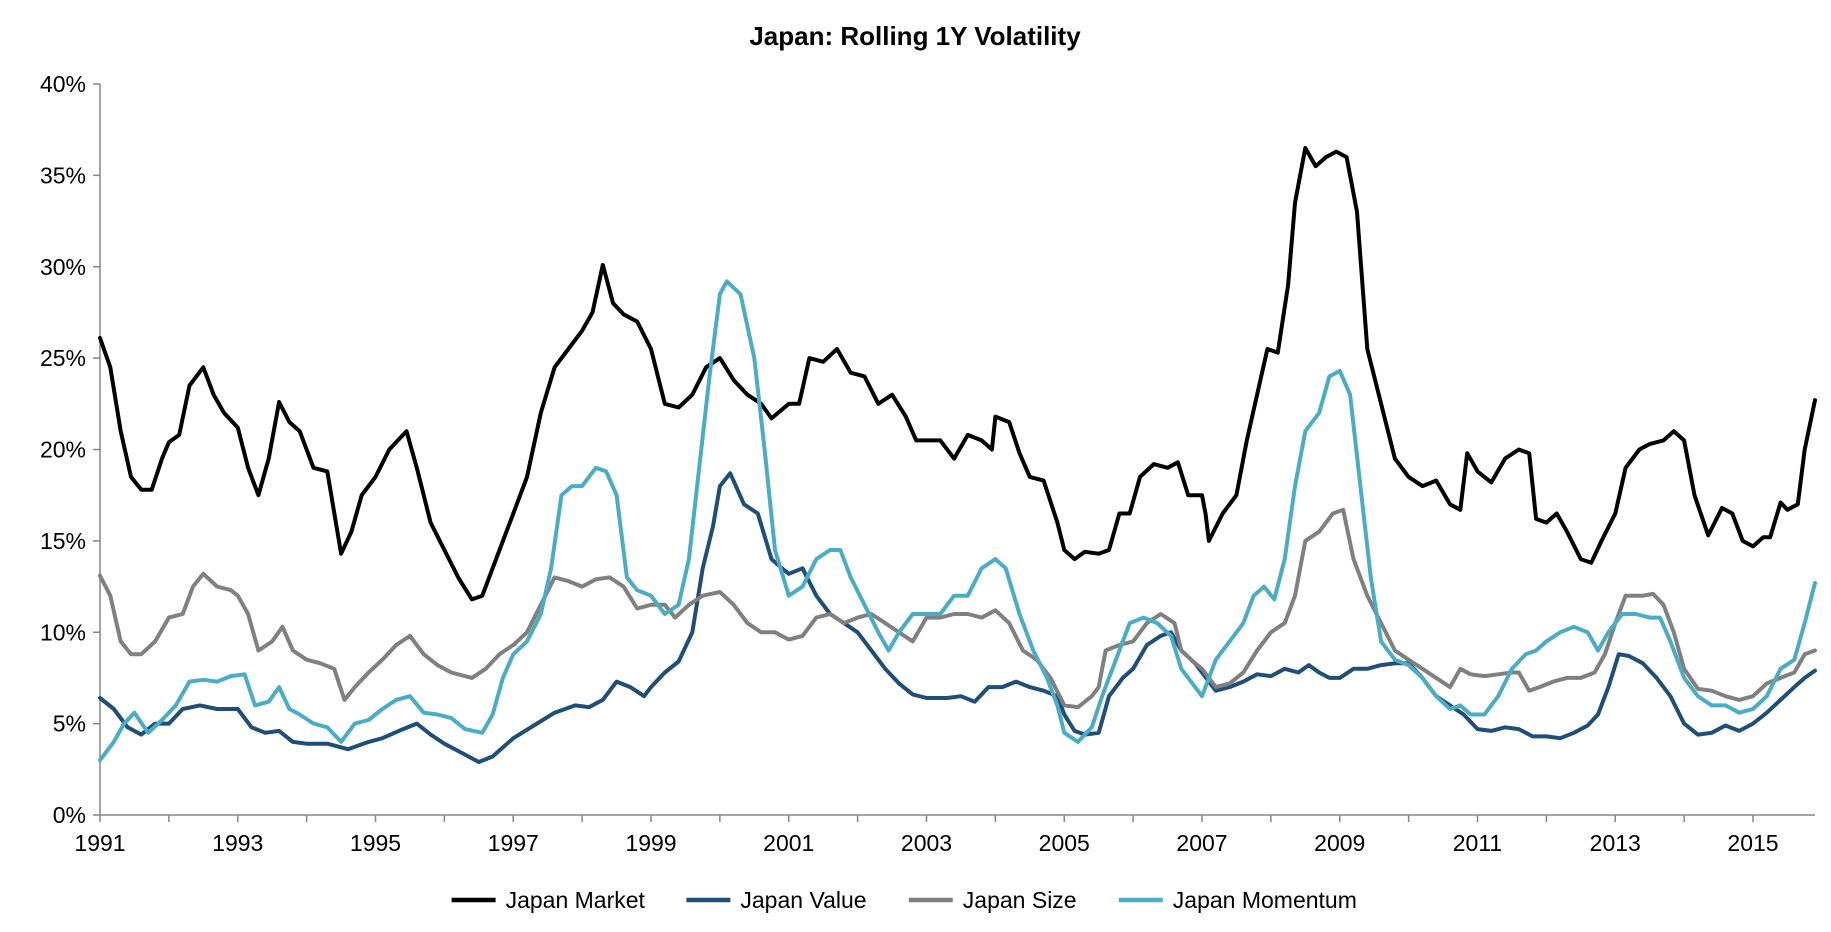 The image size is (1831, 932). What do you see at coordinates (1020, 900) in the screenshot?
I see `legend-label-japan-size: Japan Size` at bounding box center [1020, 900].